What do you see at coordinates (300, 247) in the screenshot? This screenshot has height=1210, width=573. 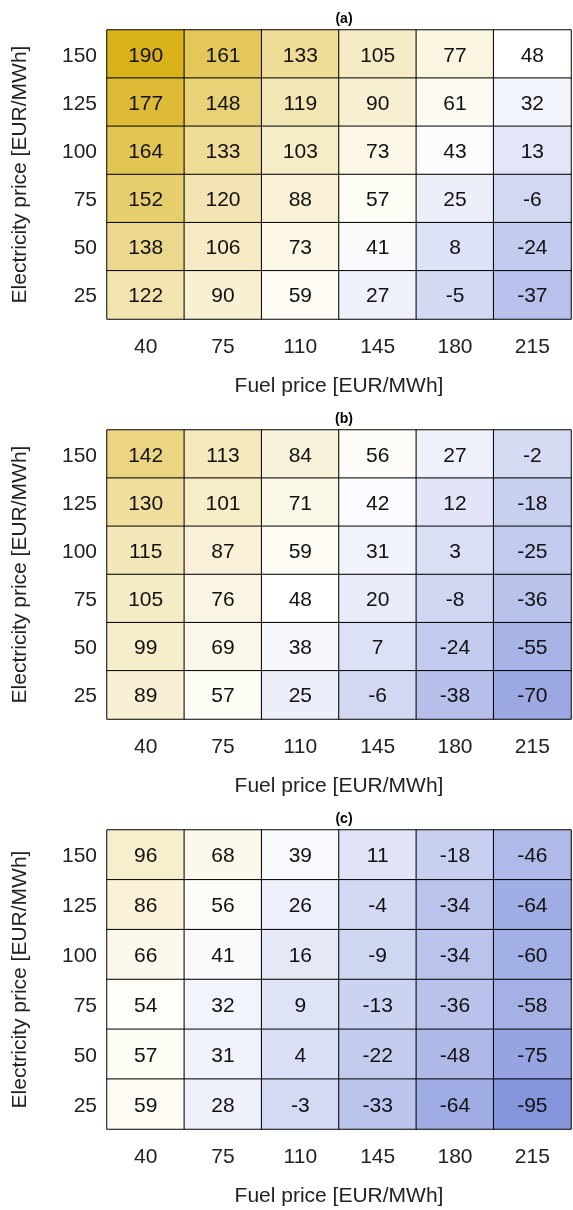 I see `data-label: 73` at bounding box center [300, 247].